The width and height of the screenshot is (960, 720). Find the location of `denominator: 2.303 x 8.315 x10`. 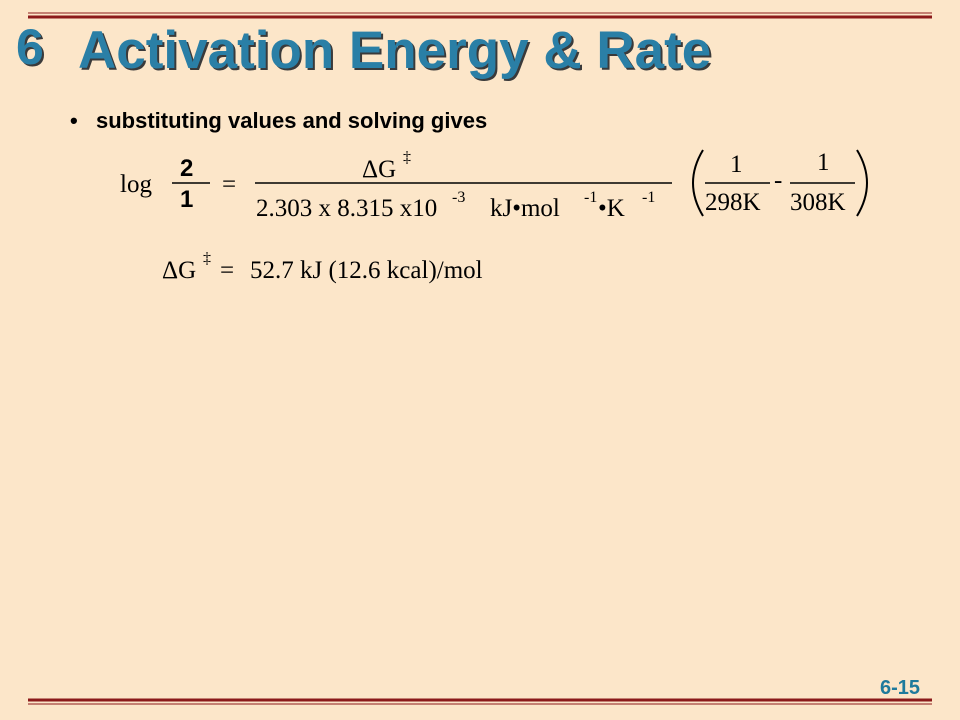

denominator: 2.303 x 8.315 x10 is located at coordinates (347, 208).